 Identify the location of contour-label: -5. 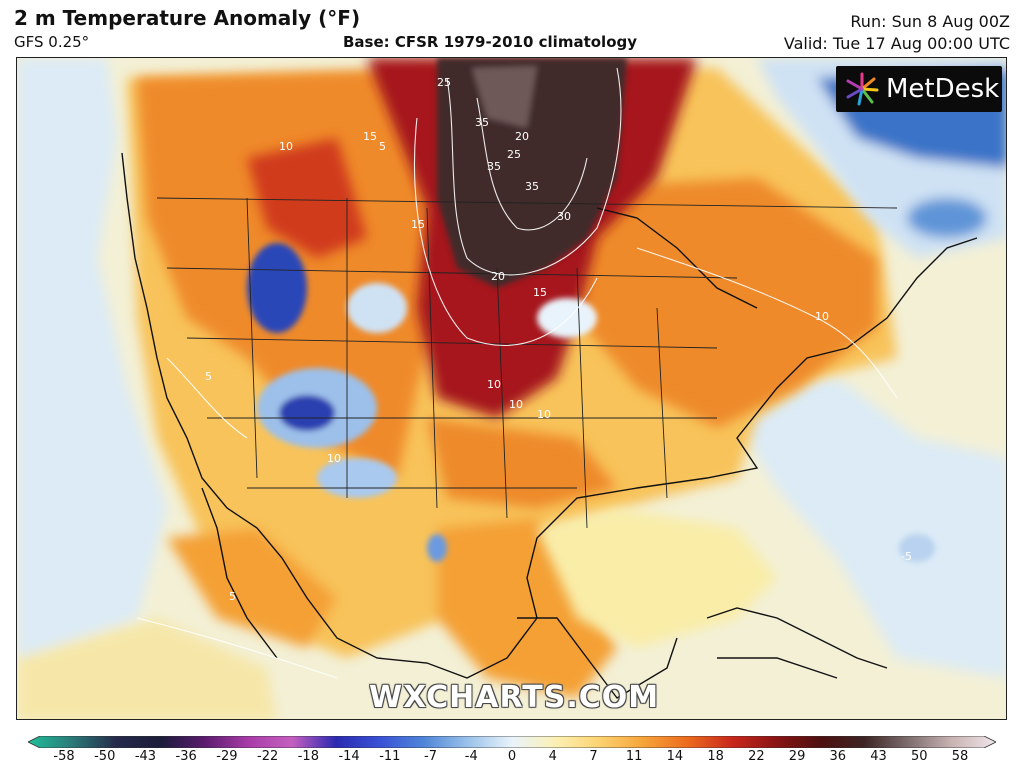
(906, 556).